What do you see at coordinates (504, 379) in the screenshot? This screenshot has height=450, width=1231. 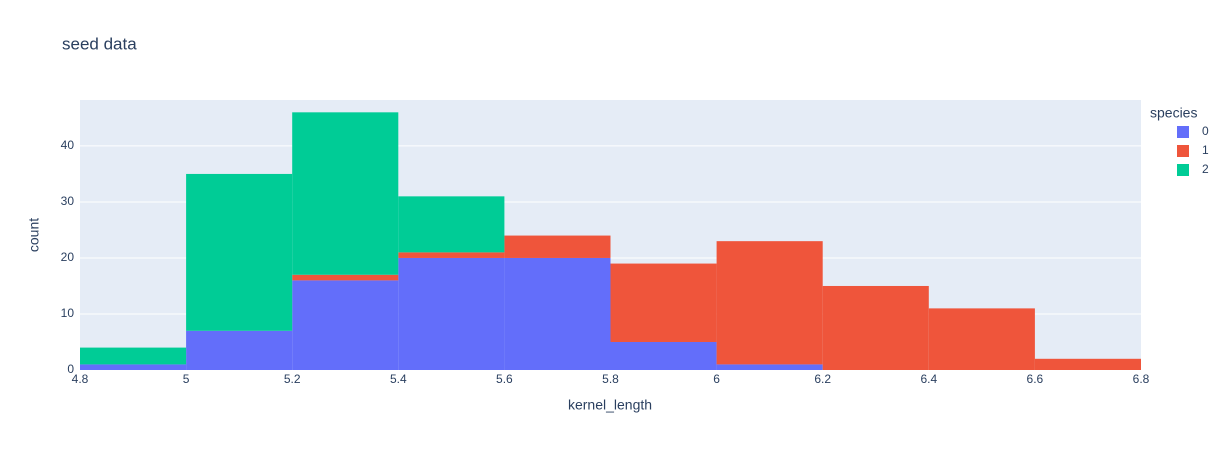 I see `x-tick-label: 5.6` at bounding box center [504, 379].